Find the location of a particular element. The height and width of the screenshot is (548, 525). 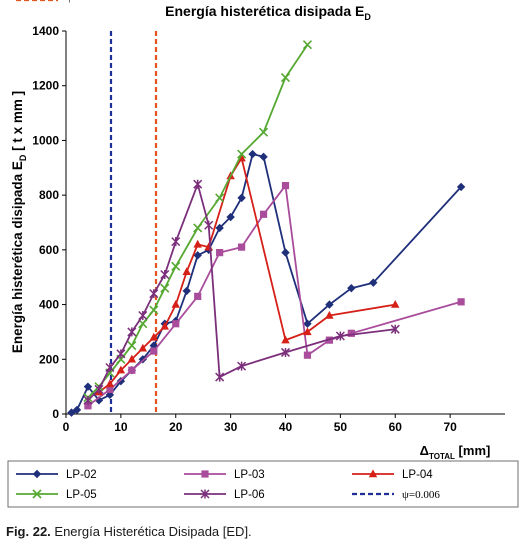

x-tick-label: 0 is located at coordinates (66, 427).